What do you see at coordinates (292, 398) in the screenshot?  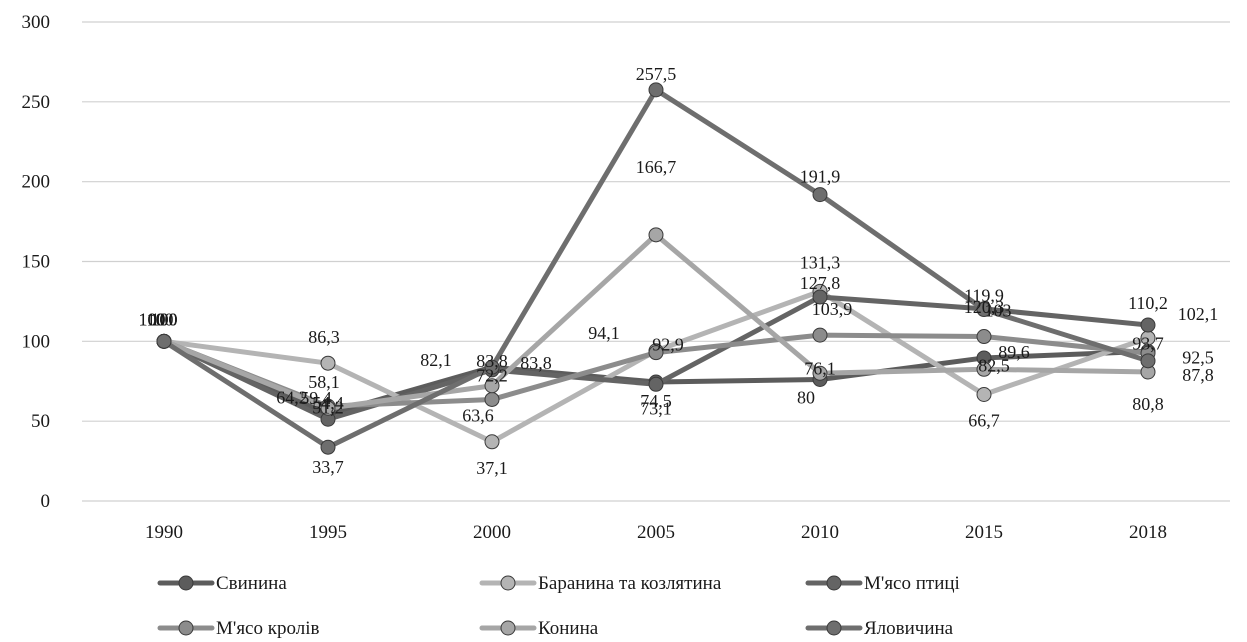 I see `data-label: 64,2` at bounding box center [292, 398].